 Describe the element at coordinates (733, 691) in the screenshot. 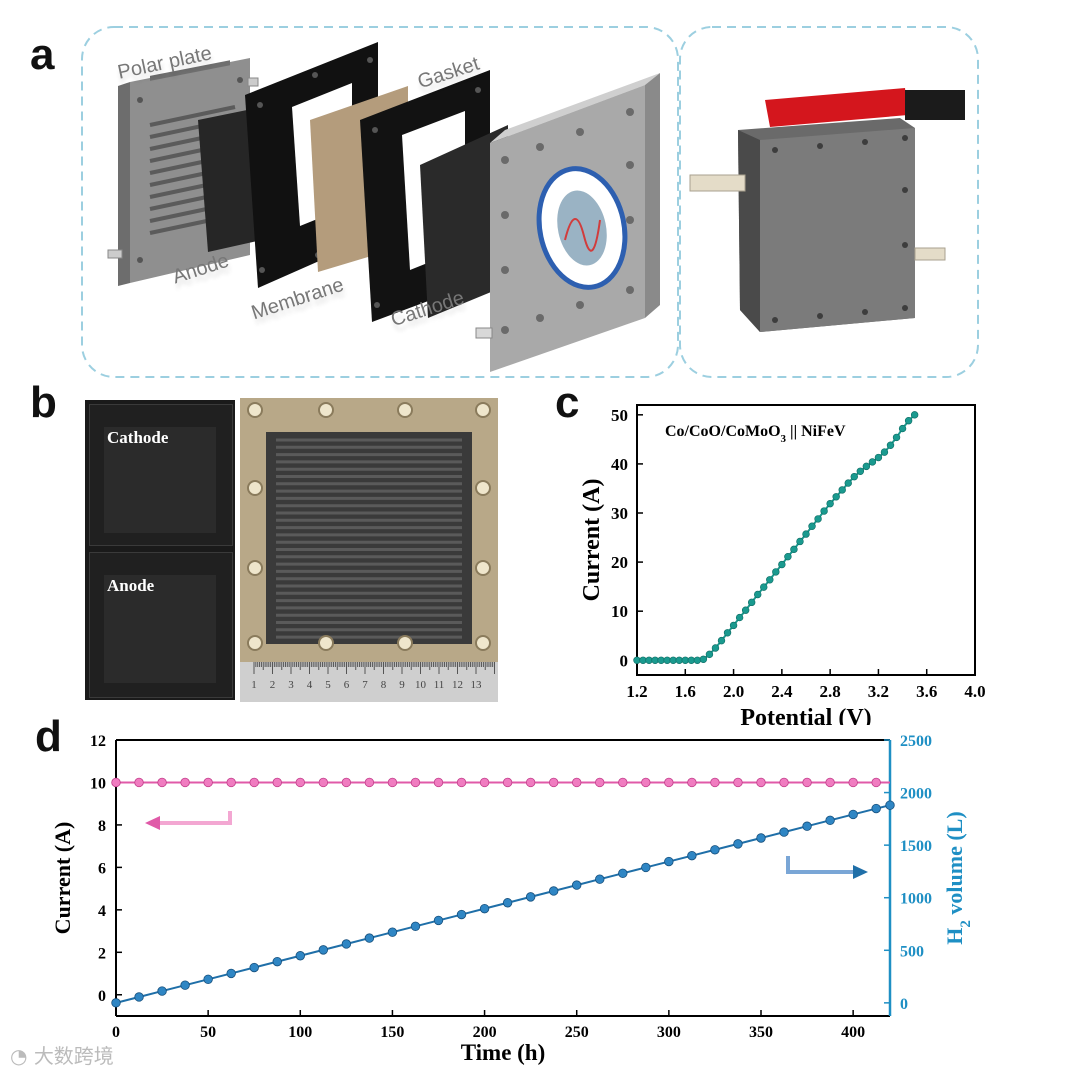

I see `x-tick-label: 2.0` at that location.